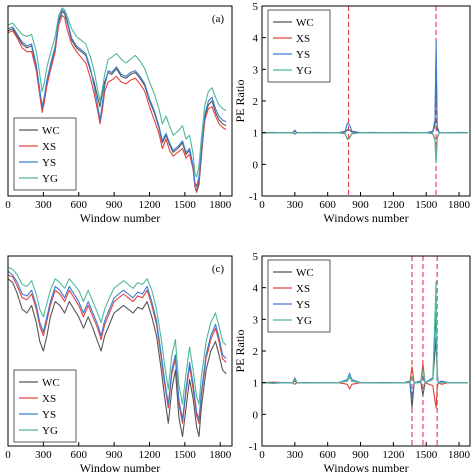 This screenshot has height=474, width=474. I want to click on panel-label: (c), so click(218, 269).